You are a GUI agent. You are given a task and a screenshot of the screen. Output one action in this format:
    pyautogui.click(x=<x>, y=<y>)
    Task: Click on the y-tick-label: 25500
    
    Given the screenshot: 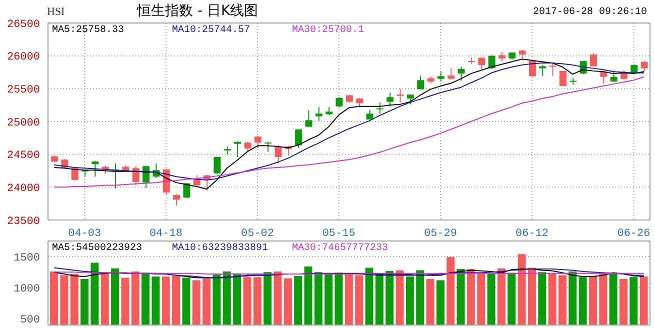 What is the action you would take?
    pyautogui.click(x=23, y=90)
    